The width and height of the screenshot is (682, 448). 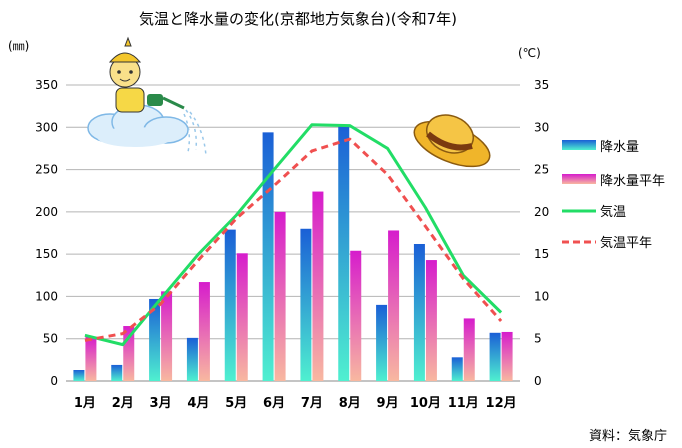 What do you see at coordinates (85, 403) in the screenshot?
I see `month-label: 1月` at bounding box center [85, 403].